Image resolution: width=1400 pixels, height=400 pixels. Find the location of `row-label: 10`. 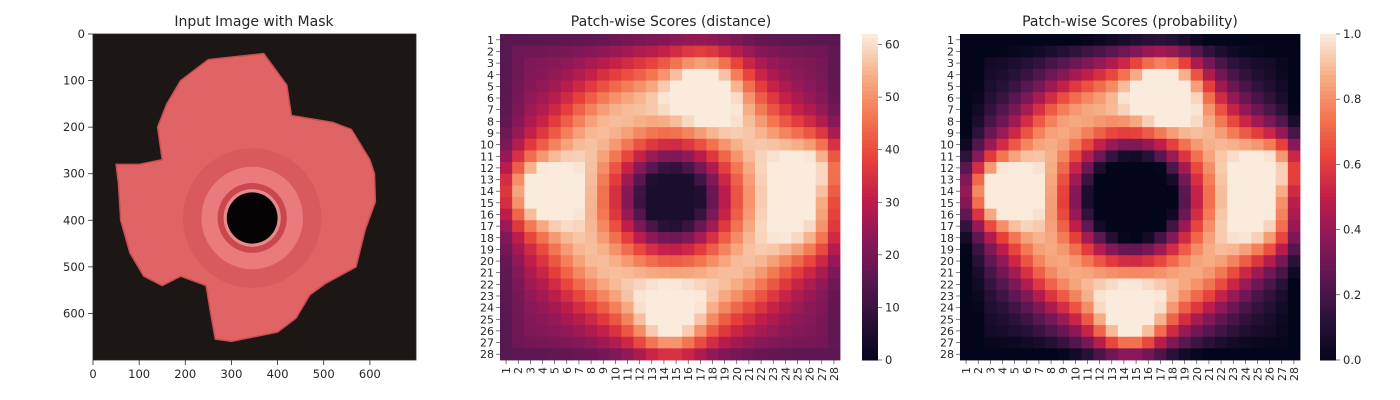

row-label: 10 is located at coordinates (487, 145).